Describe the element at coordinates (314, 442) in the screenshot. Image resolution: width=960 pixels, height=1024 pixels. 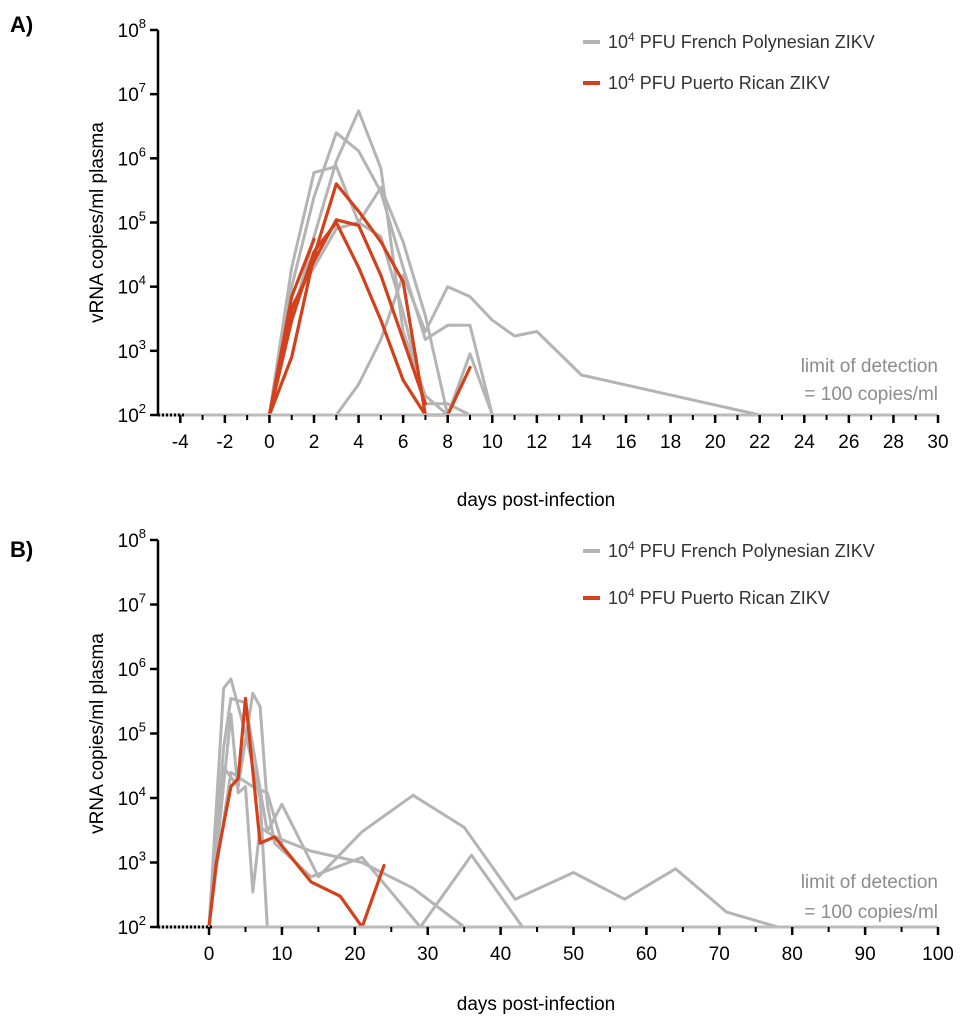
I see `x-tick-label: 2` at that location.